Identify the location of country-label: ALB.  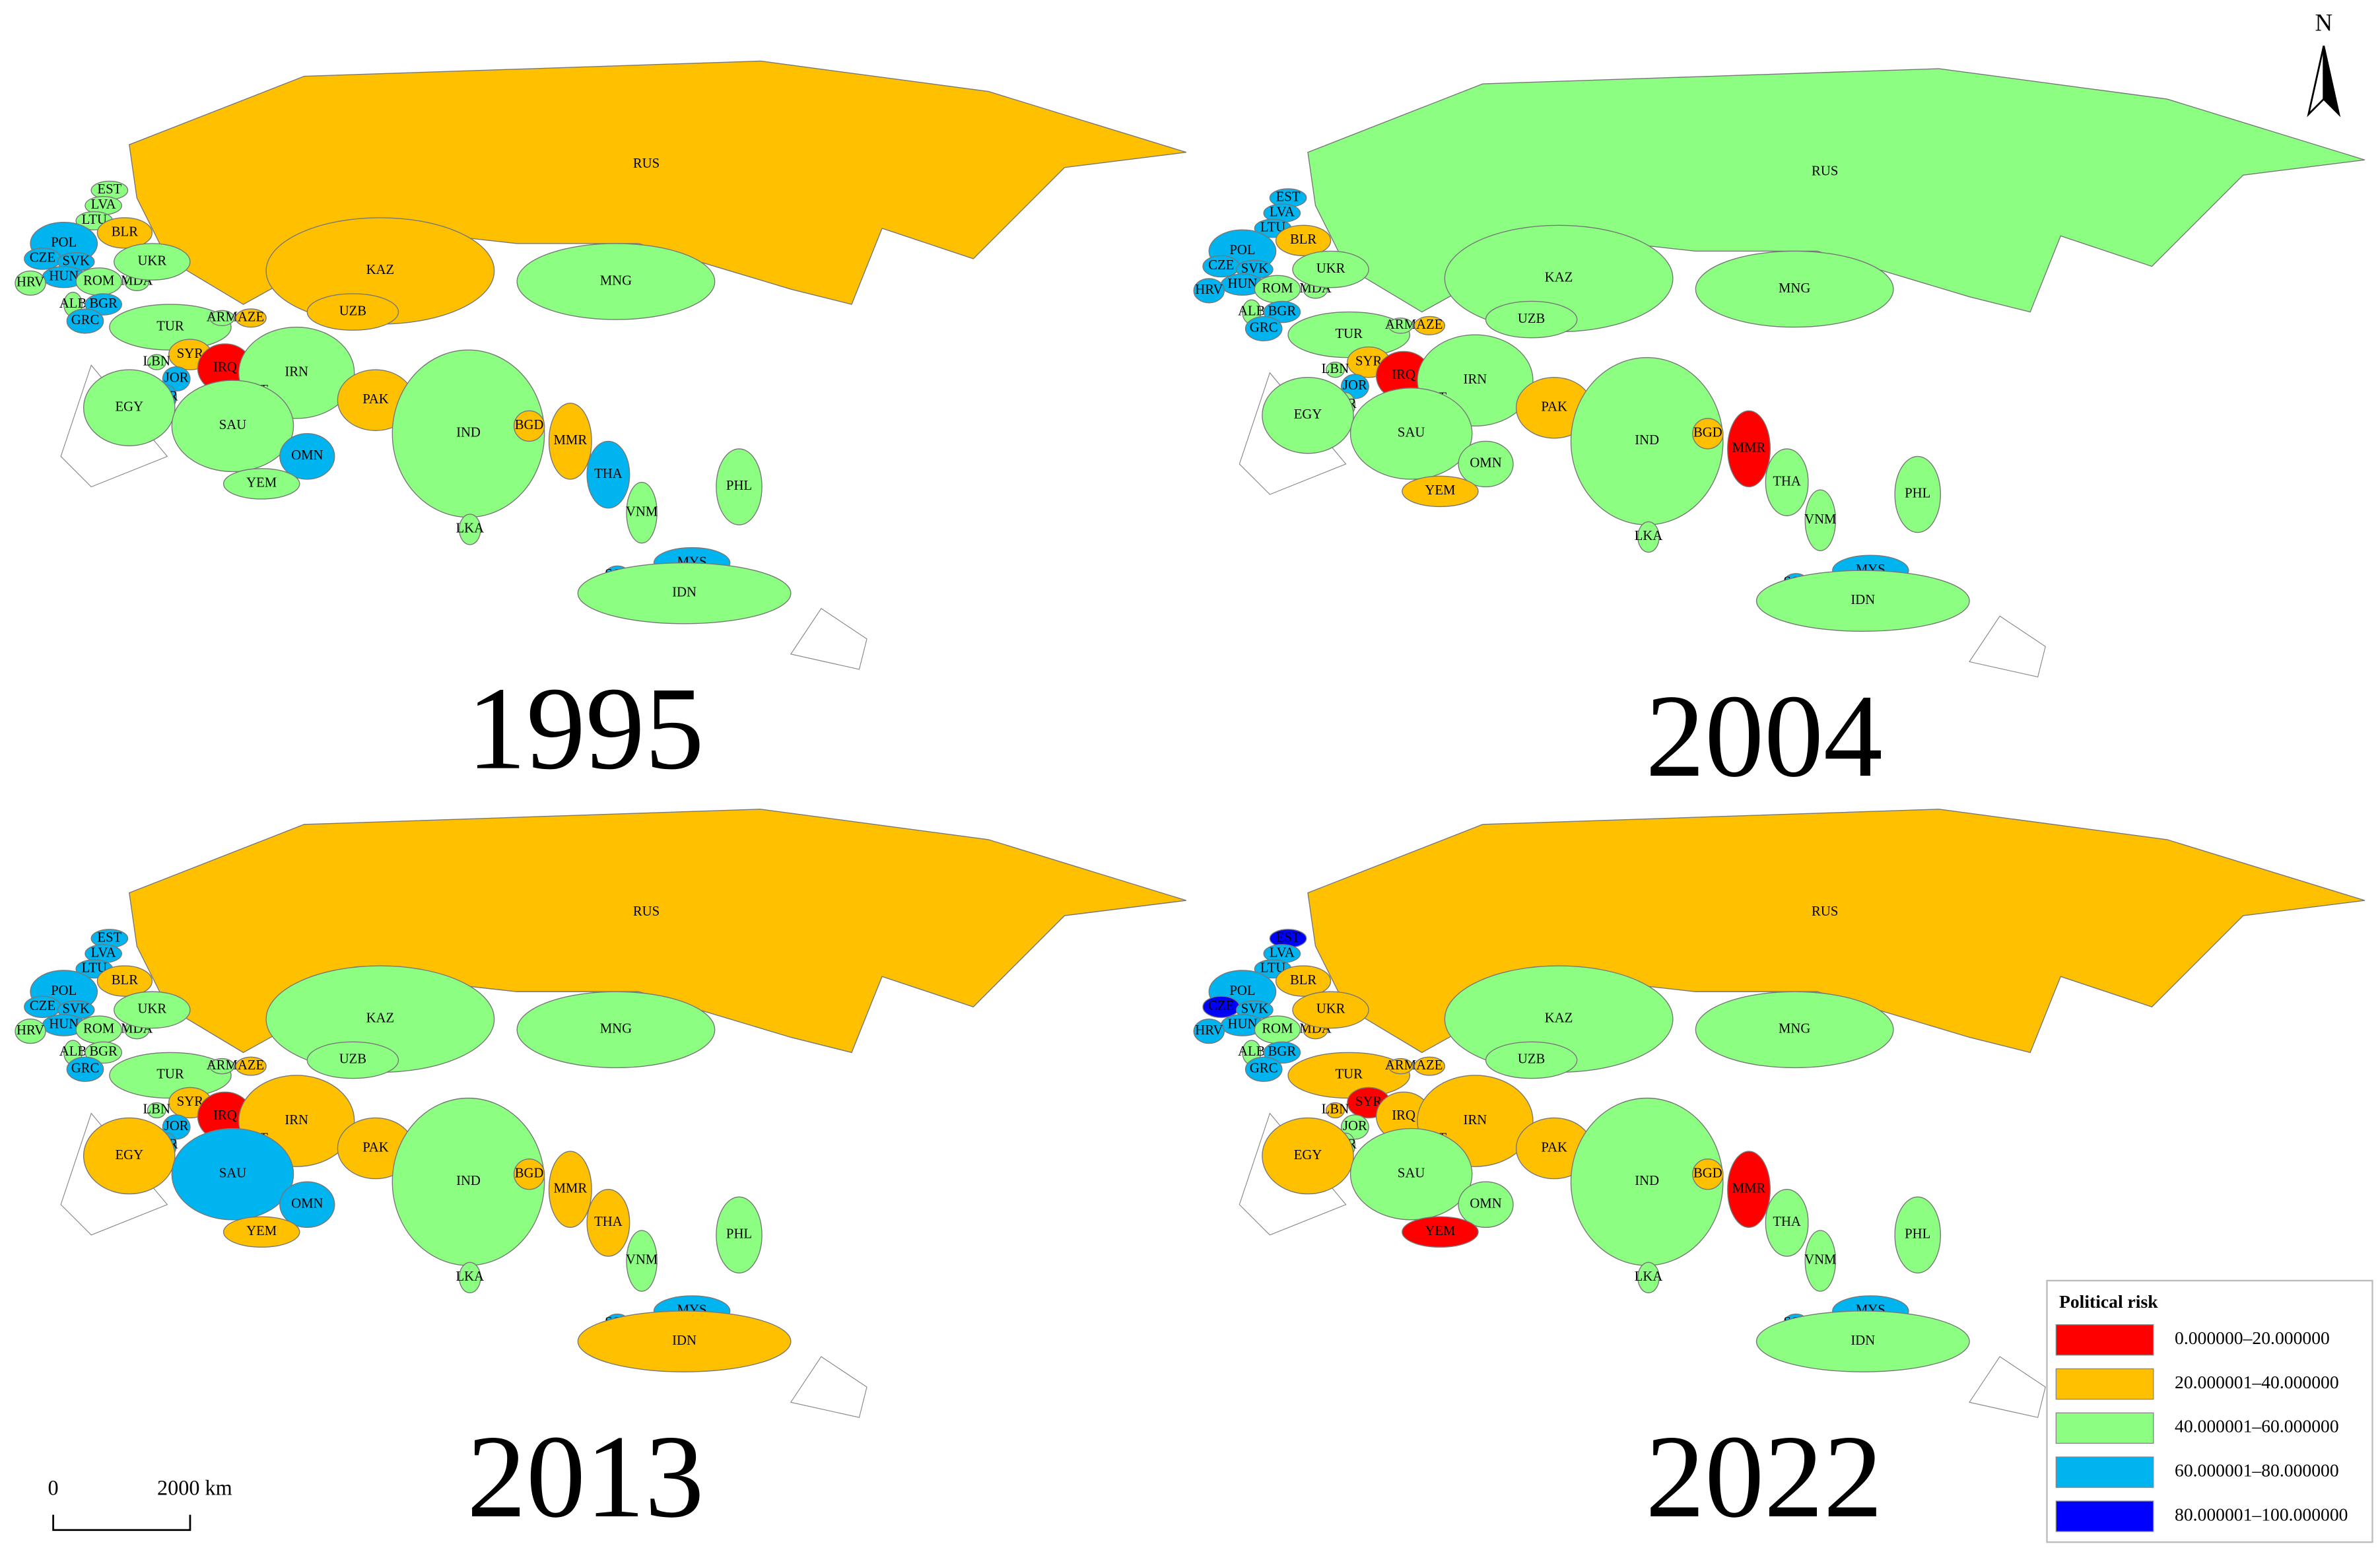
(72, 1051).